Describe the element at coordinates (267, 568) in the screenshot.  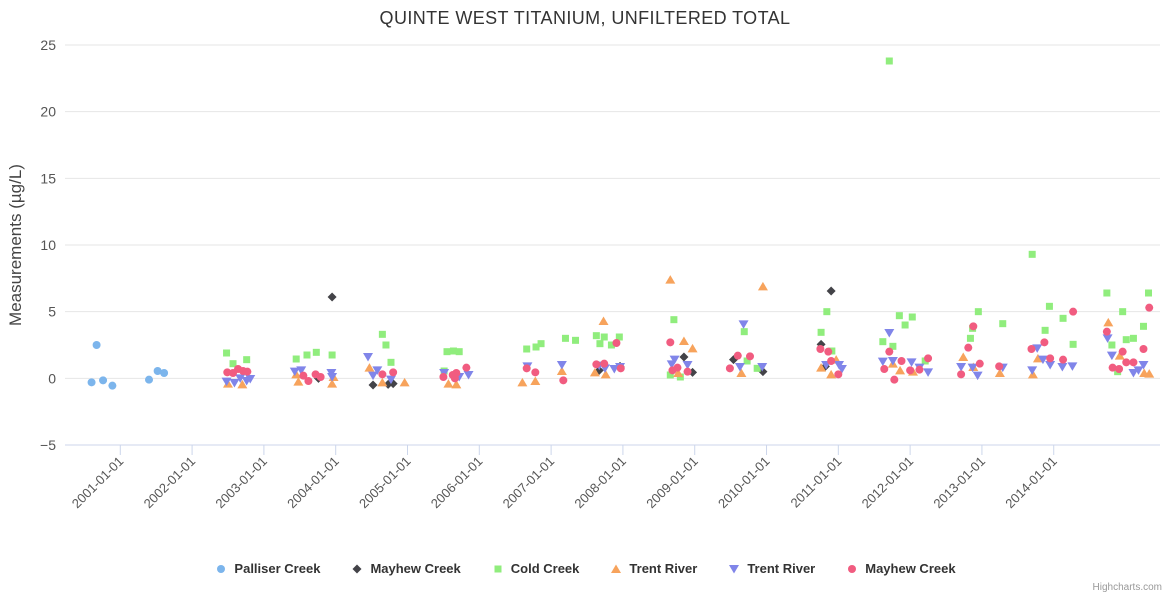
I see `legend-item-palliser-creek: Palliser Creek` at that location.